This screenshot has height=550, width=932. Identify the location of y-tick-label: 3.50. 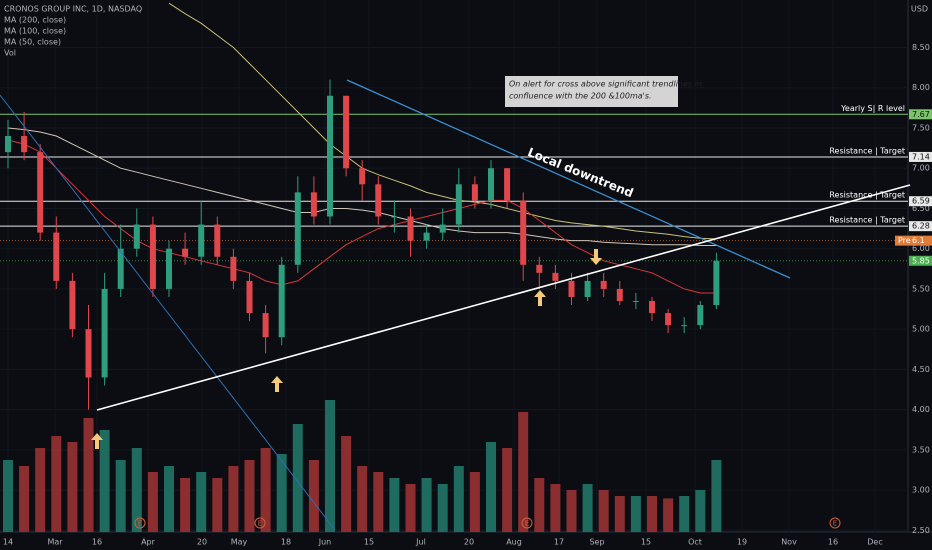
(921, 449).